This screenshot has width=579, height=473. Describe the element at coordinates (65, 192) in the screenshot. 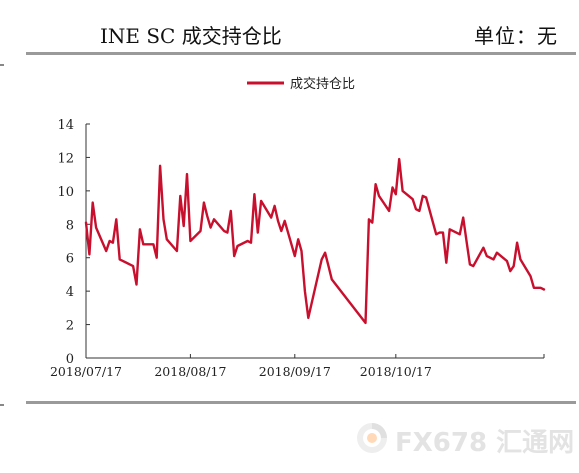

I see `y-tick-label: 10` at that location.